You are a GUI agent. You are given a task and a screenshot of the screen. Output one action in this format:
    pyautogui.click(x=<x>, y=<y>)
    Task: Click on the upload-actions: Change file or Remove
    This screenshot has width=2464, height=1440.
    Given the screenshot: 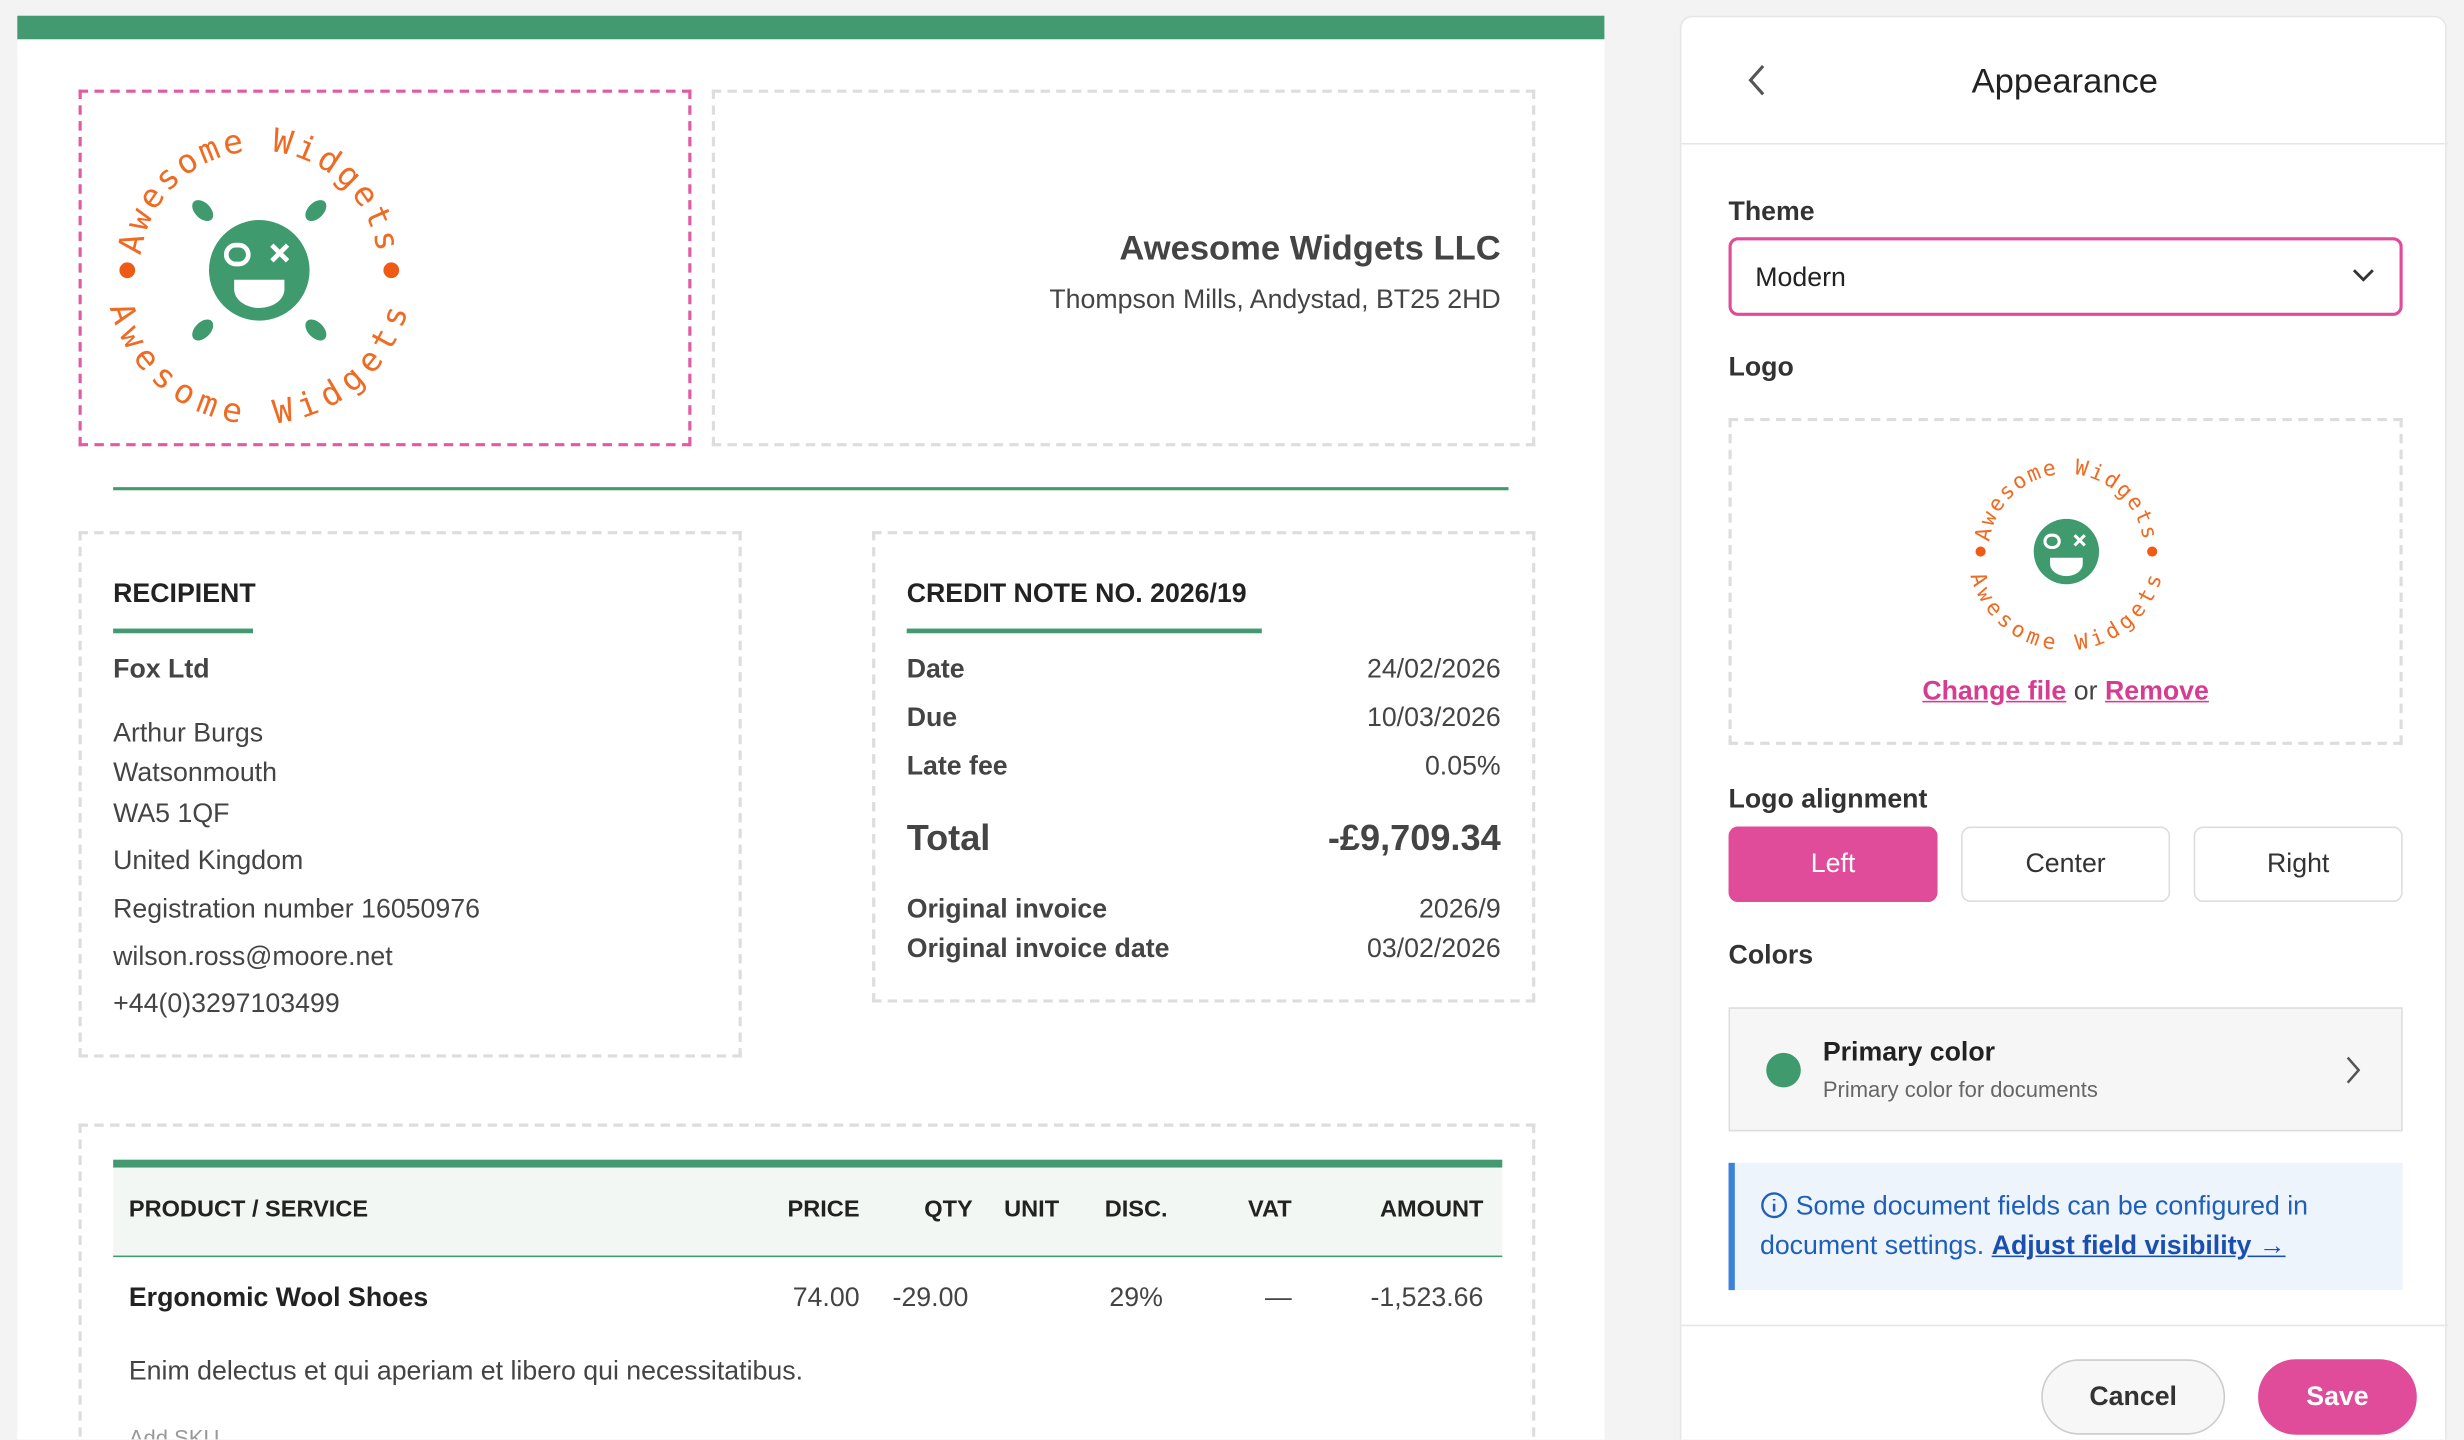 What is the action you would take?
    pyautogui.click(x=2066, y=691)
    